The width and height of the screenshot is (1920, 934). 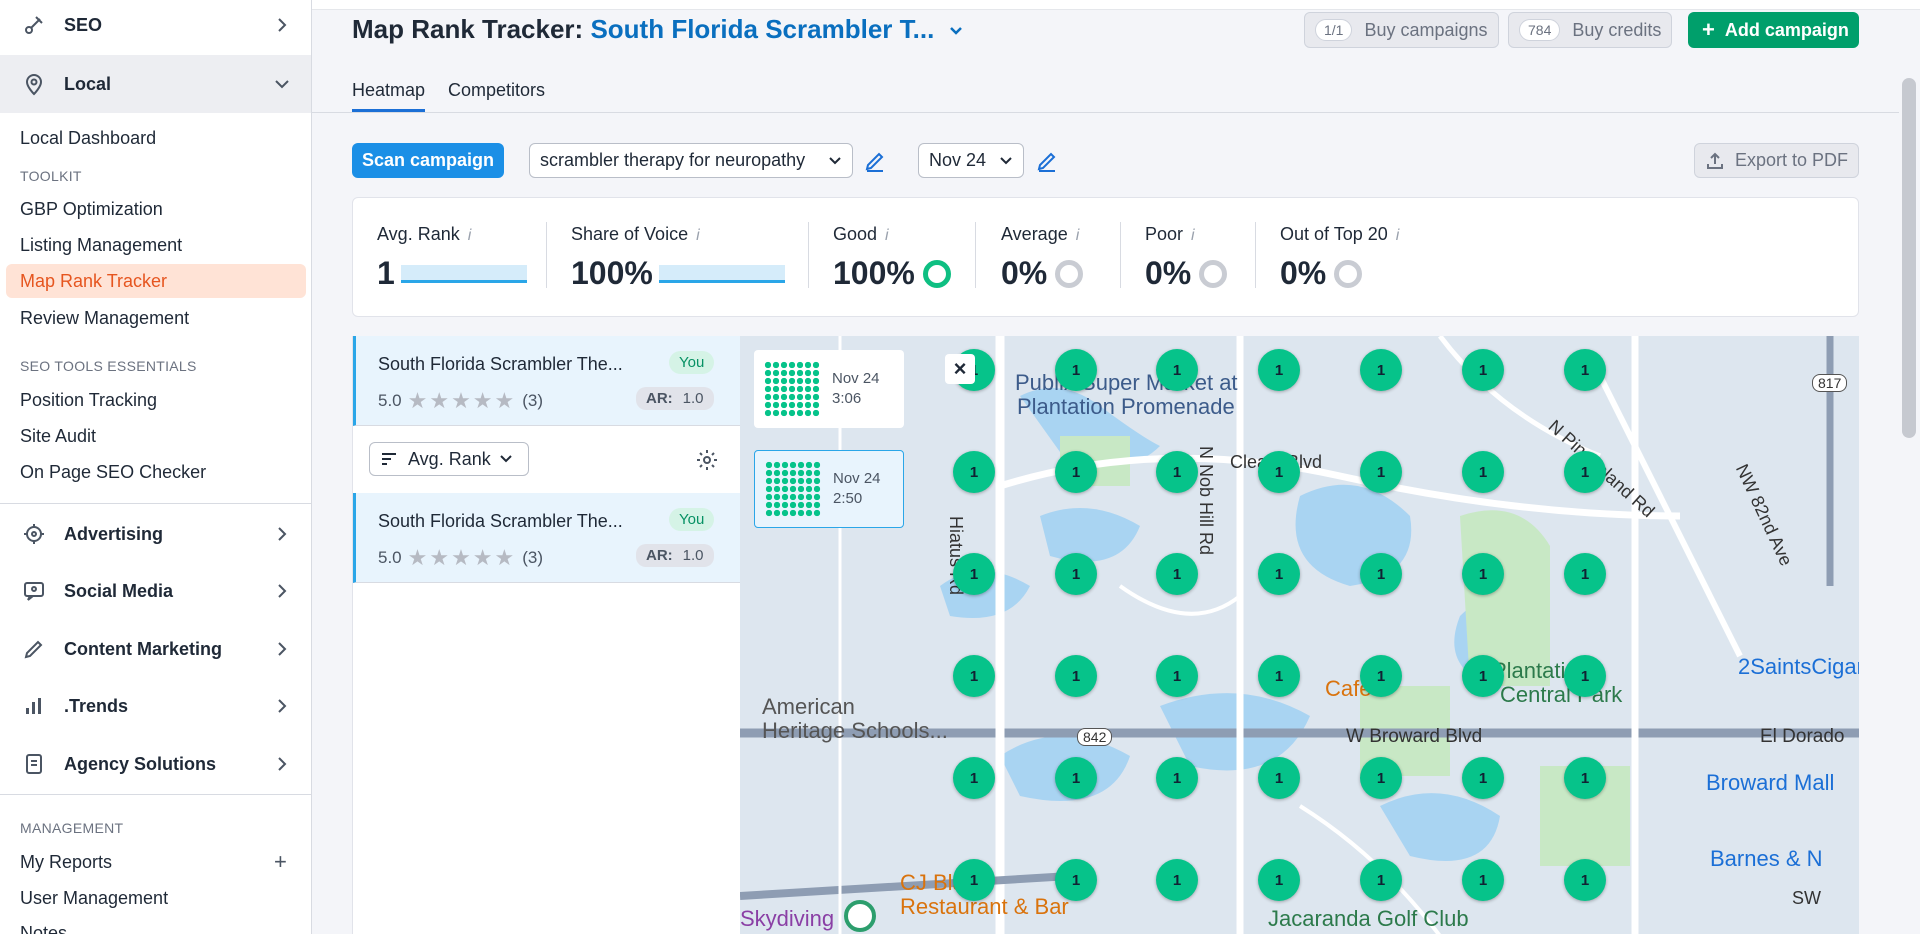 I want to click on export-pdf-button: Export to PDF, so click(x=1776, y=160).